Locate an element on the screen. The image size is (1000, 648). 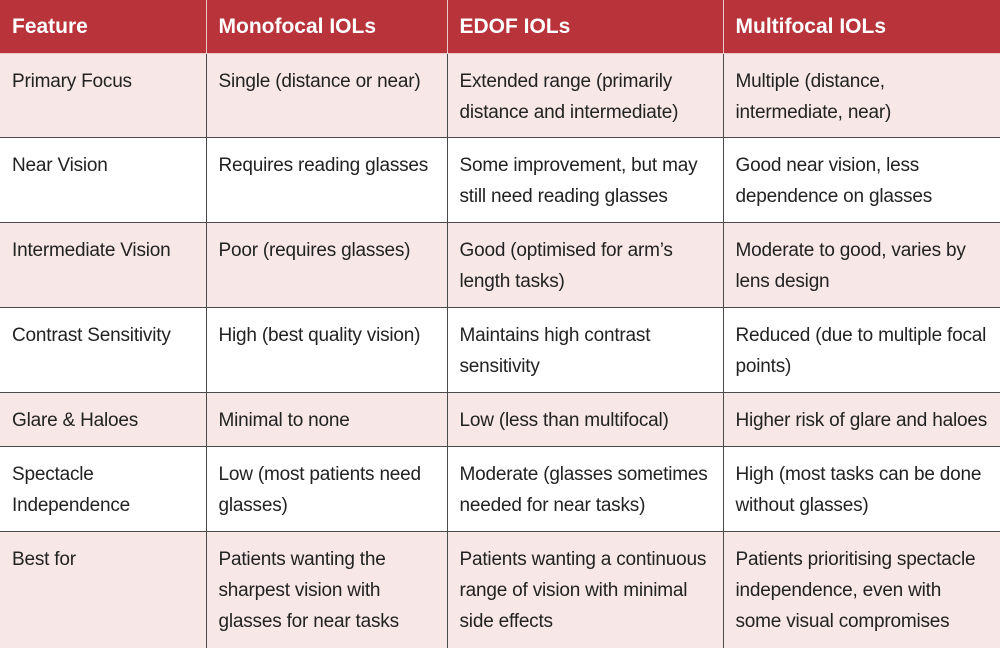
header-edof: EDOF IOLs is located at coordinates (585, 27).